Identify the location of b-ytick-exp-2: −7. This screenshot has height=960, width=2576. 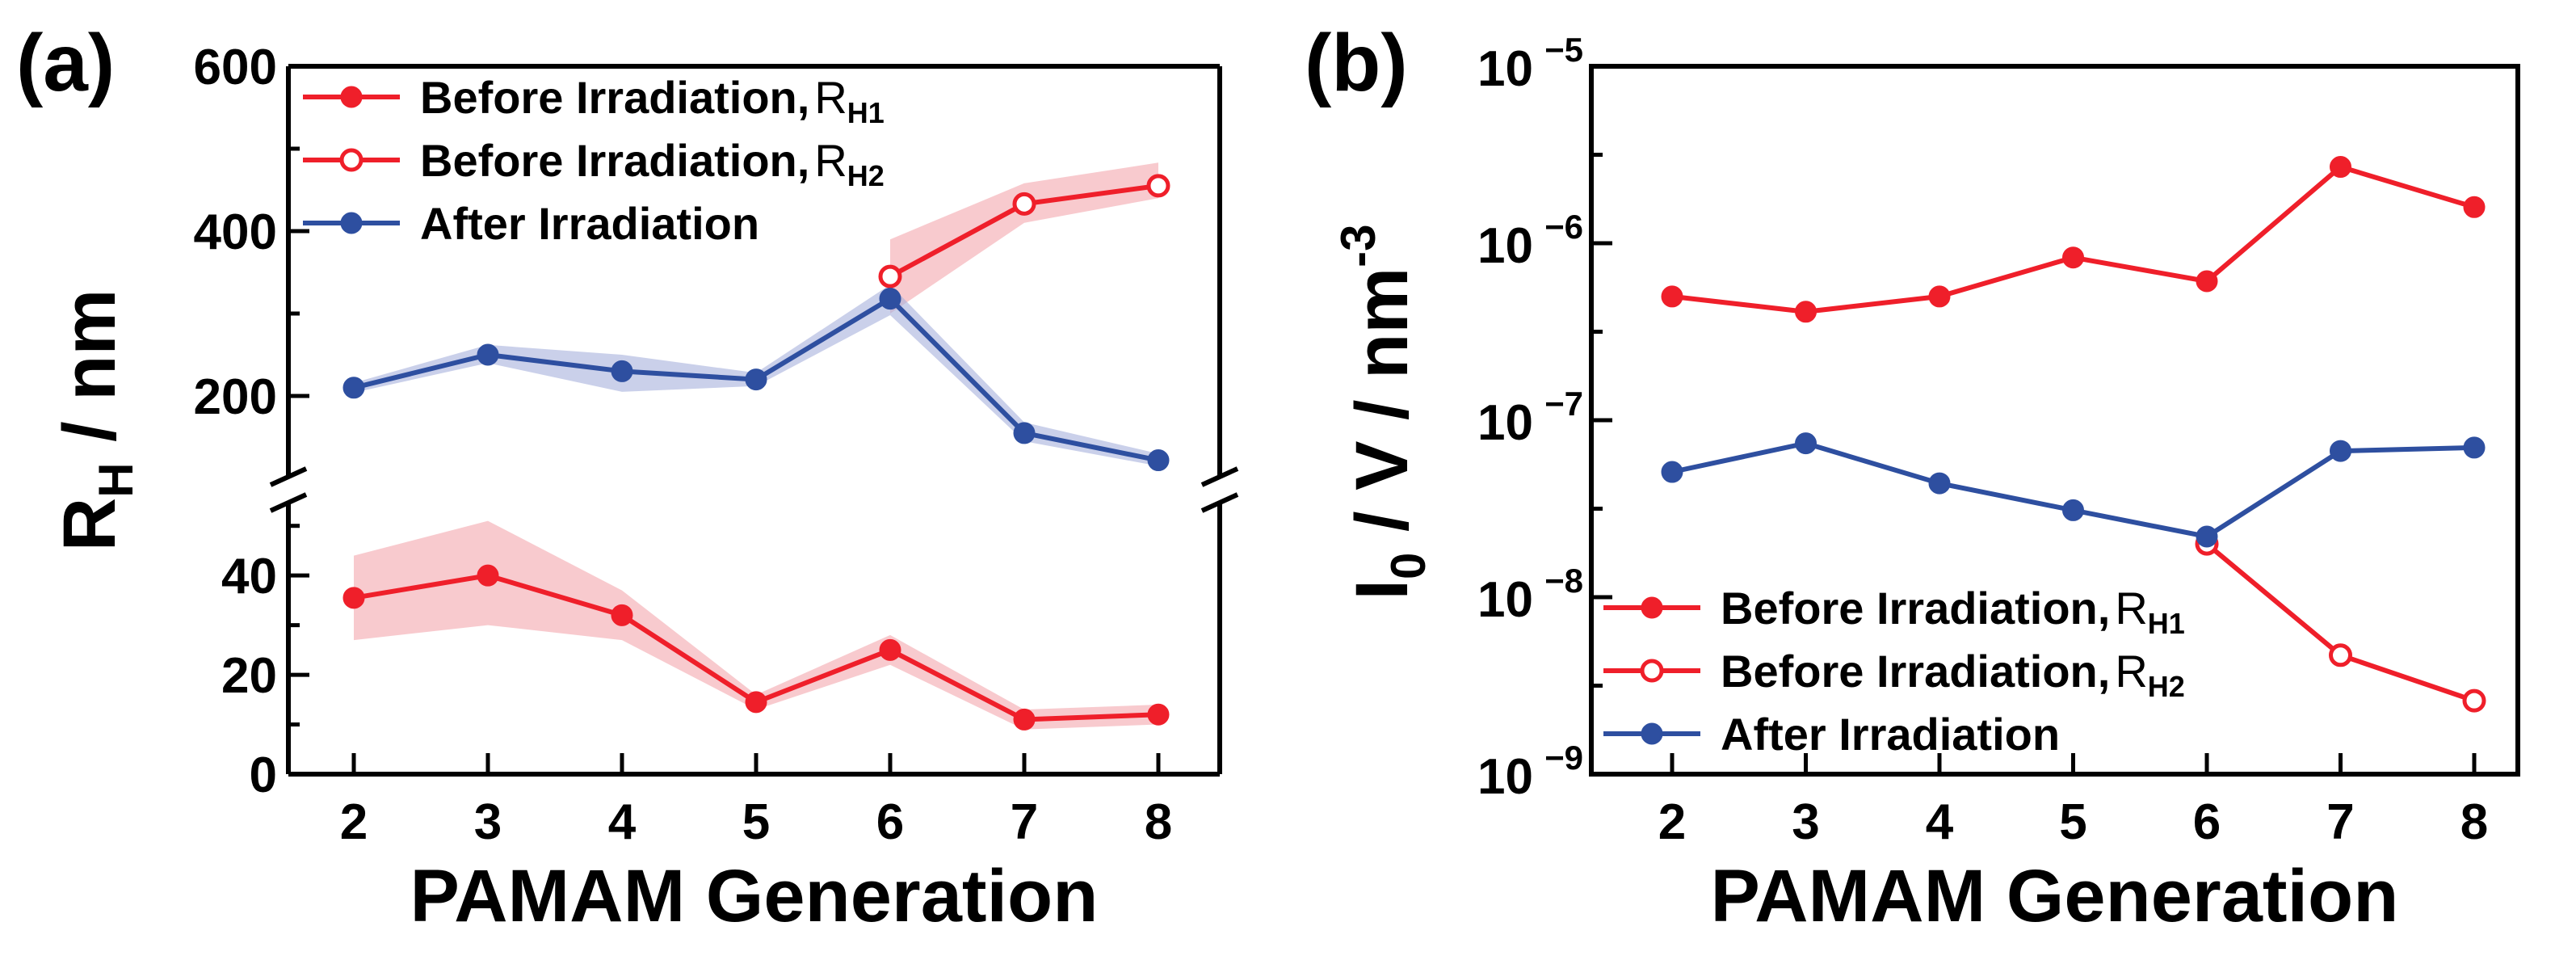
(1563, 404).